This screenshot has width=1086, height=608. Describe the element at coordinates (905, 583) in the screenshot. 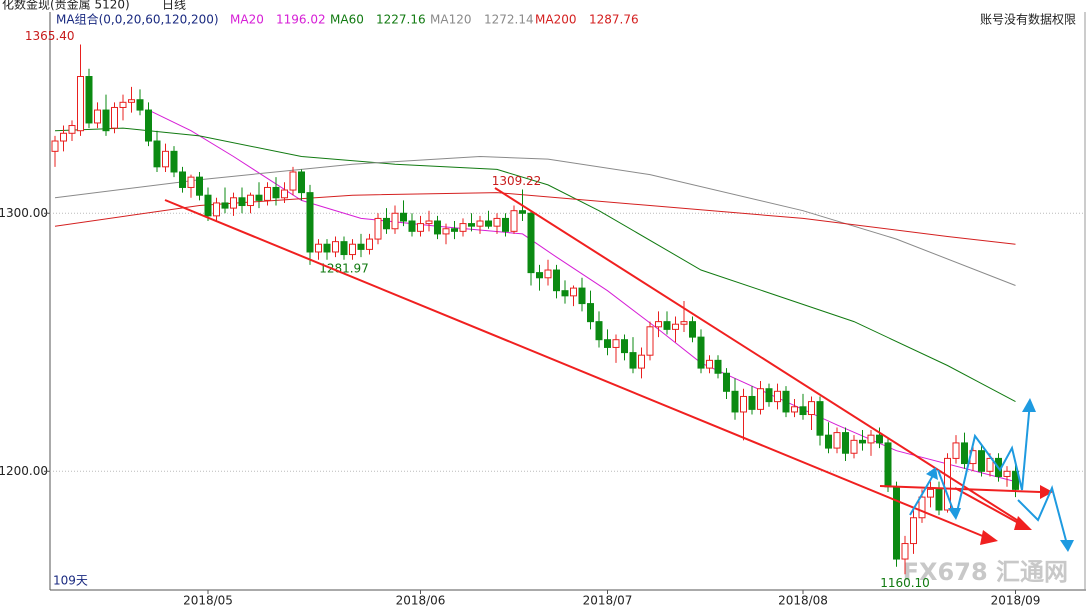

I see `price-annotation: 1160.10` at that location.